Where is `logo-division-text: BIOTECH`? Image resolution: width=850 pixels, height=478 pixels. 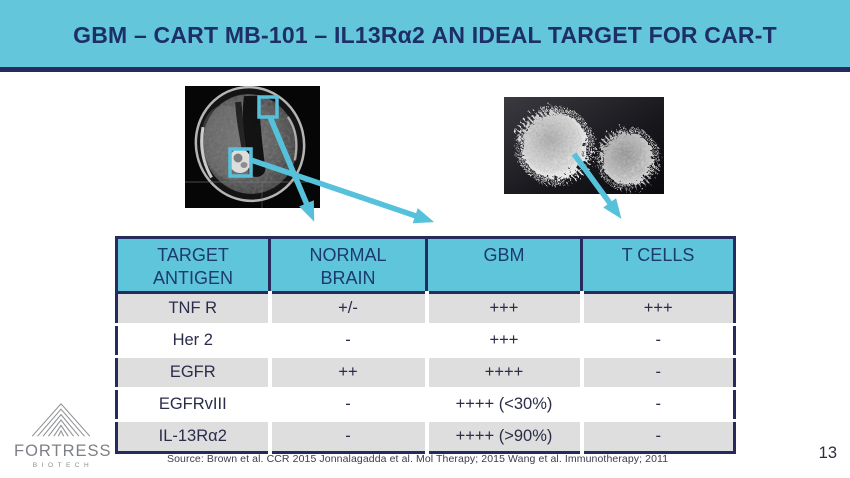
logo-division-text: BIOTECH is located at coordinates (63, 465).